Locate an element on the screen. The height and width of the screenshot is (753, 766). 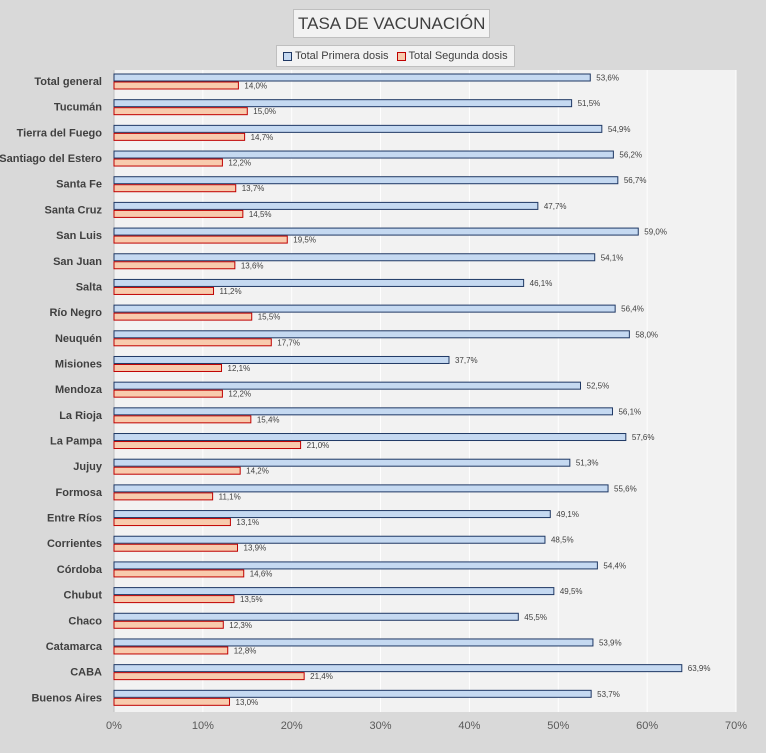
data-label-segunda: 13,9% is located at coordinates (255, 548).